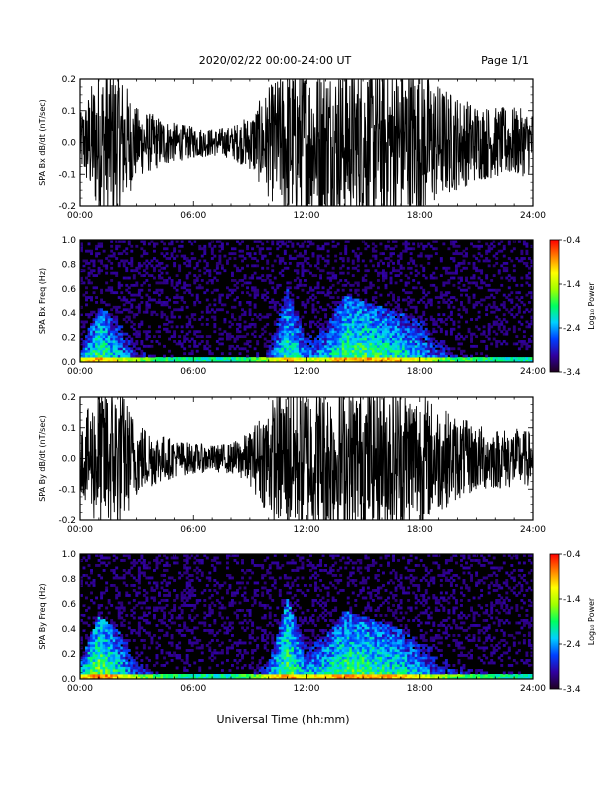 The width and height of the screenshot is (612, 792). Describe the element at coordinates (67, 175) in the screenshot. I see `y-tick-label: -0.1` at that location.